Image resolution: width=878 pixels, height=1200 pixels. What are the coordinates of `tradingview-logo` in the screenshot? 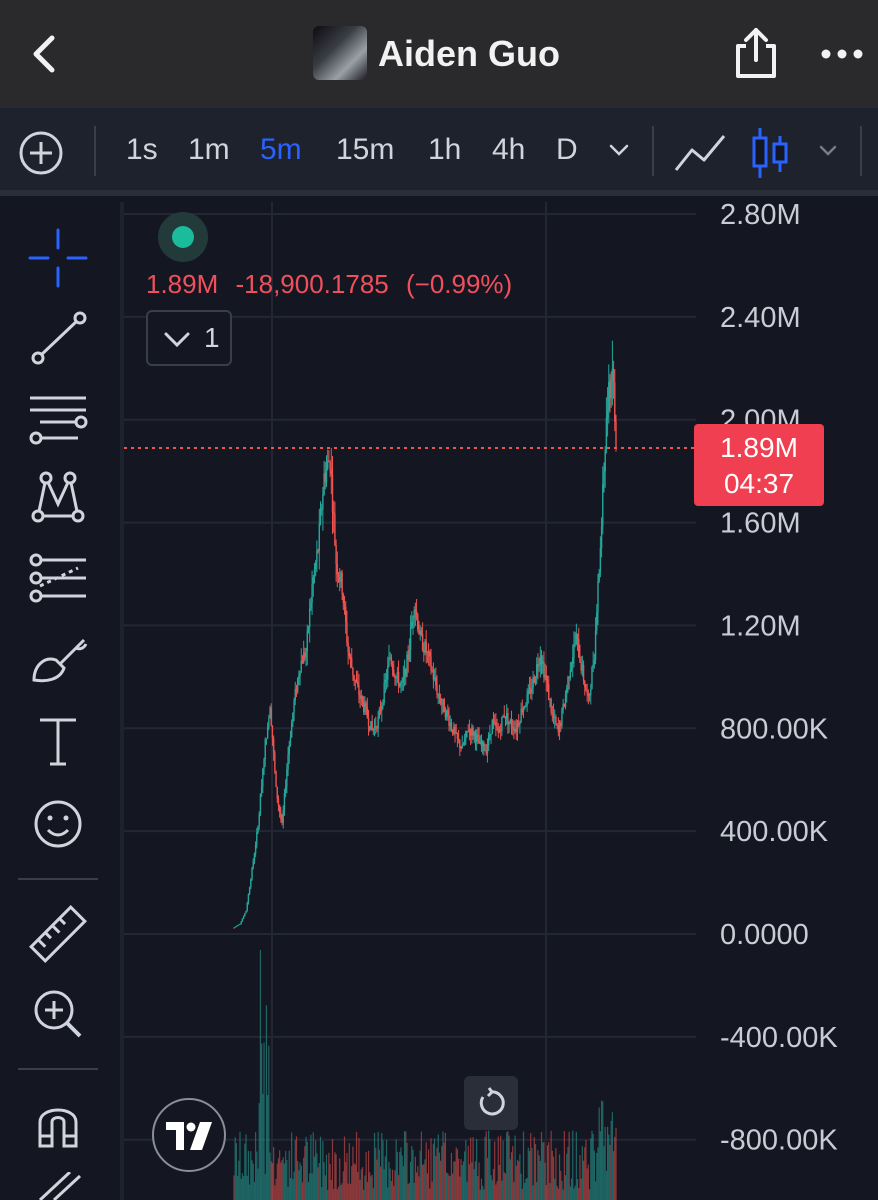 It's located at (189, 1135).